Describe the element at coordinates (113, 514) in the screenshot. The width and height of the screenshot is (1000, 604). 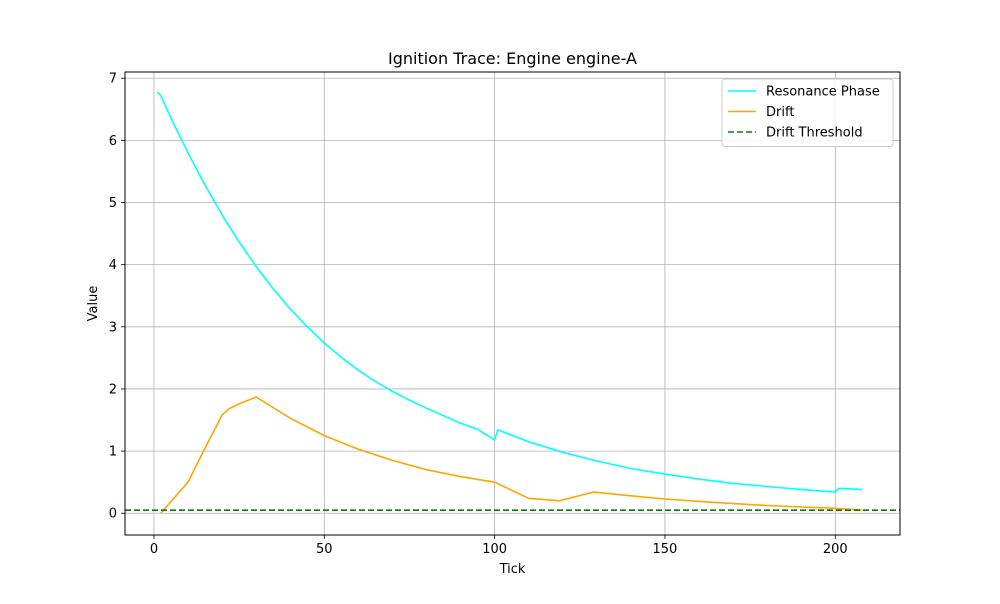
I see `y-tick-label: 0` at that location.